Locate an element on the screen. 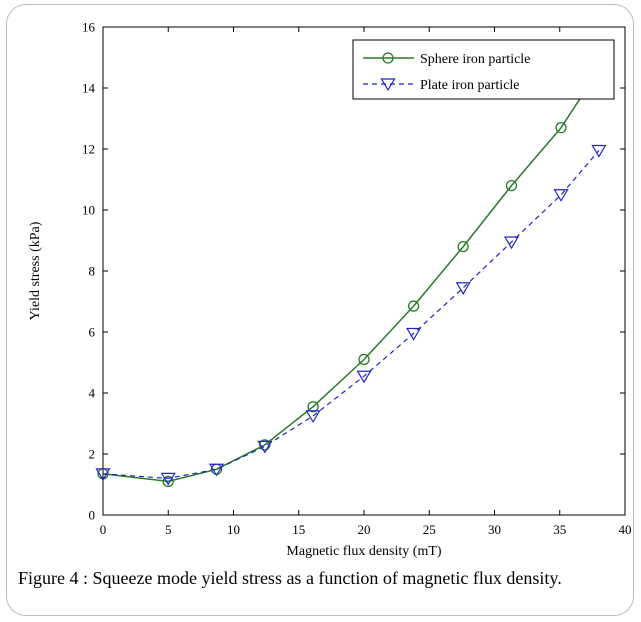  y-tick-label: 6 is located at coordinates (92, 332).